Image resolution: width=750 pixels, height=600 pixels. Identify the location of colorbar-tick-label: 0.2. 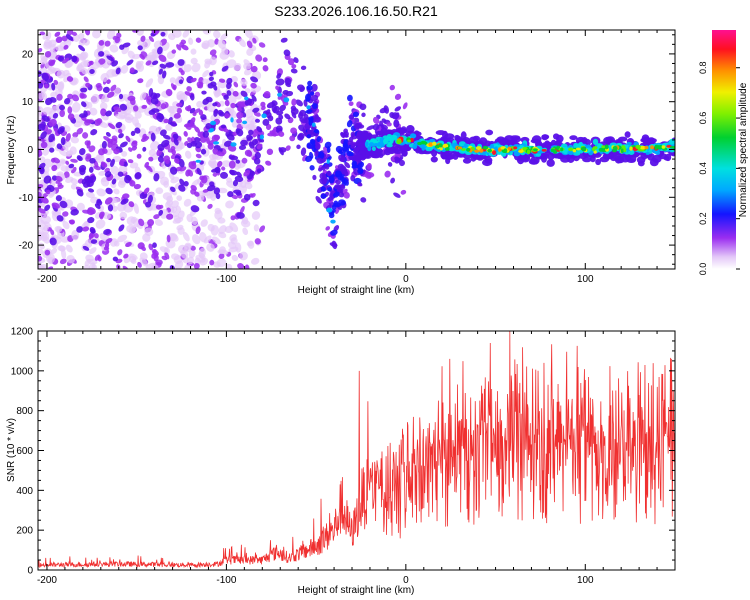
(703, 218).